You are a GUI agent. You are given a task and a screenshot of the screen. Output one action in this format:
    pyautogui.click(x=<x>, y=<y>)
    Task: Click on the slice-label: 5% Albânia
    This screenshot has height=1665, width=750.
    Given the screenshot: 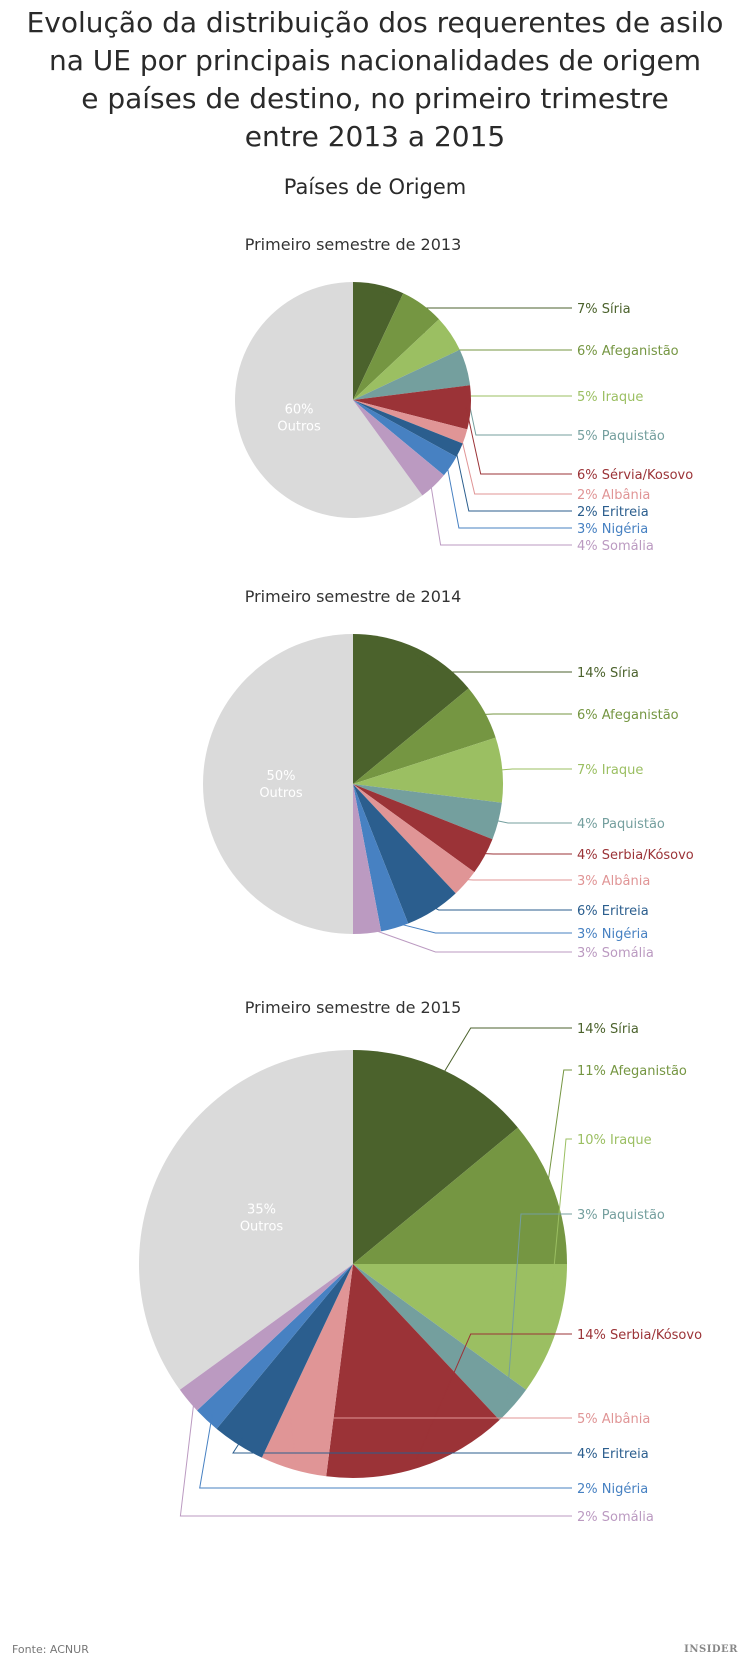 What is the action you would take?
    pyautogui.click(x=613, y=1419)
    